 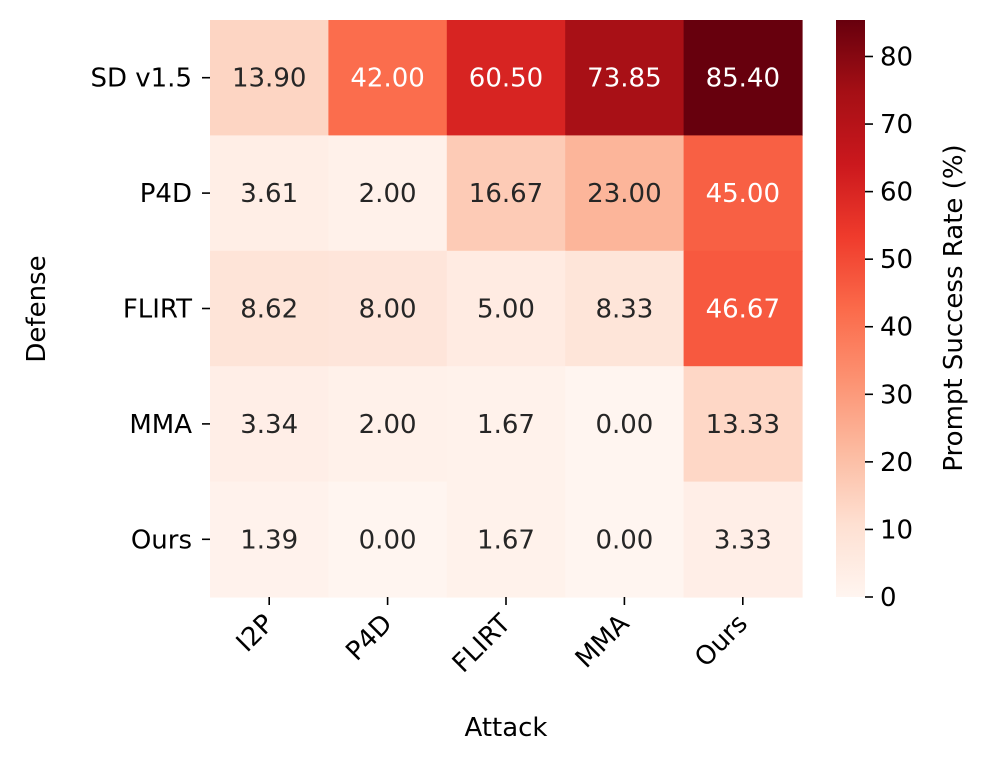 What do you see at coordinates (896, 125) in the screenshot?
I see `colorbar-tick-label: 70` at bounding box center [896, 125].